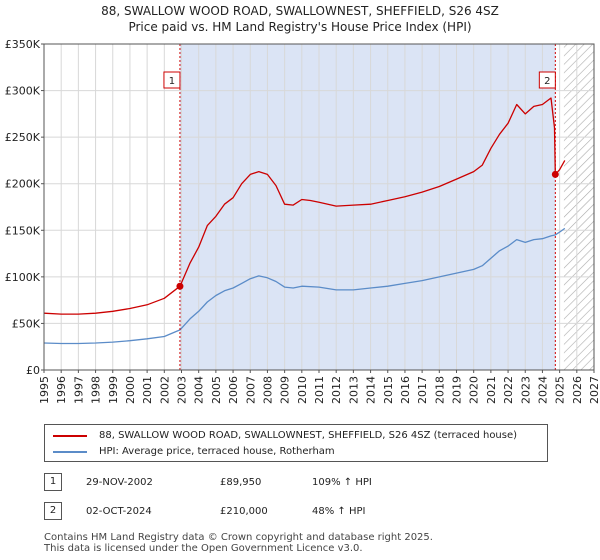  What do you see at coordinates (457, 390) in the screenshot?
I see `x-tick-label: 2019` at bounding box center [457, 390].